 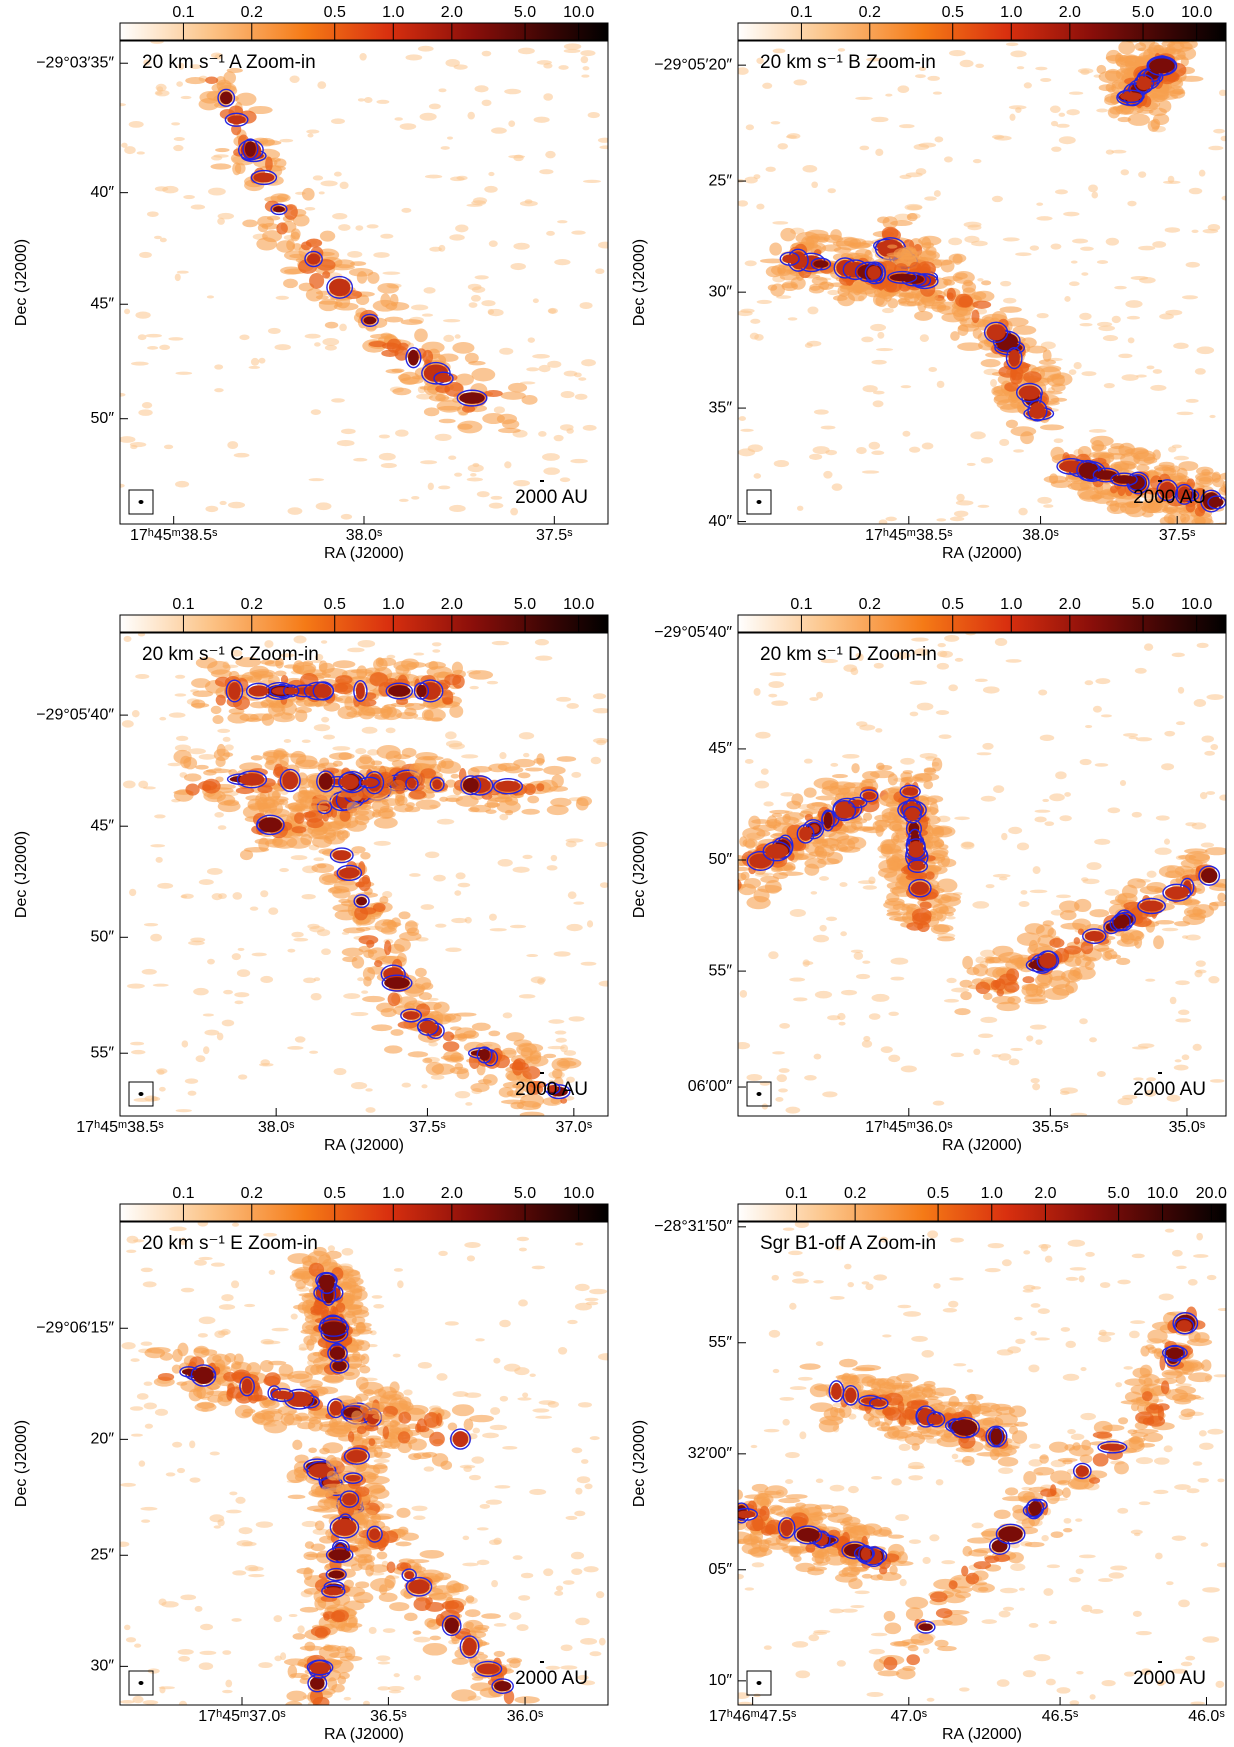 What do you see at coordinates (364, 553) in the screenshot?
I see `x-axis-label: RA (J2000)` at bounding box center [364, 553].